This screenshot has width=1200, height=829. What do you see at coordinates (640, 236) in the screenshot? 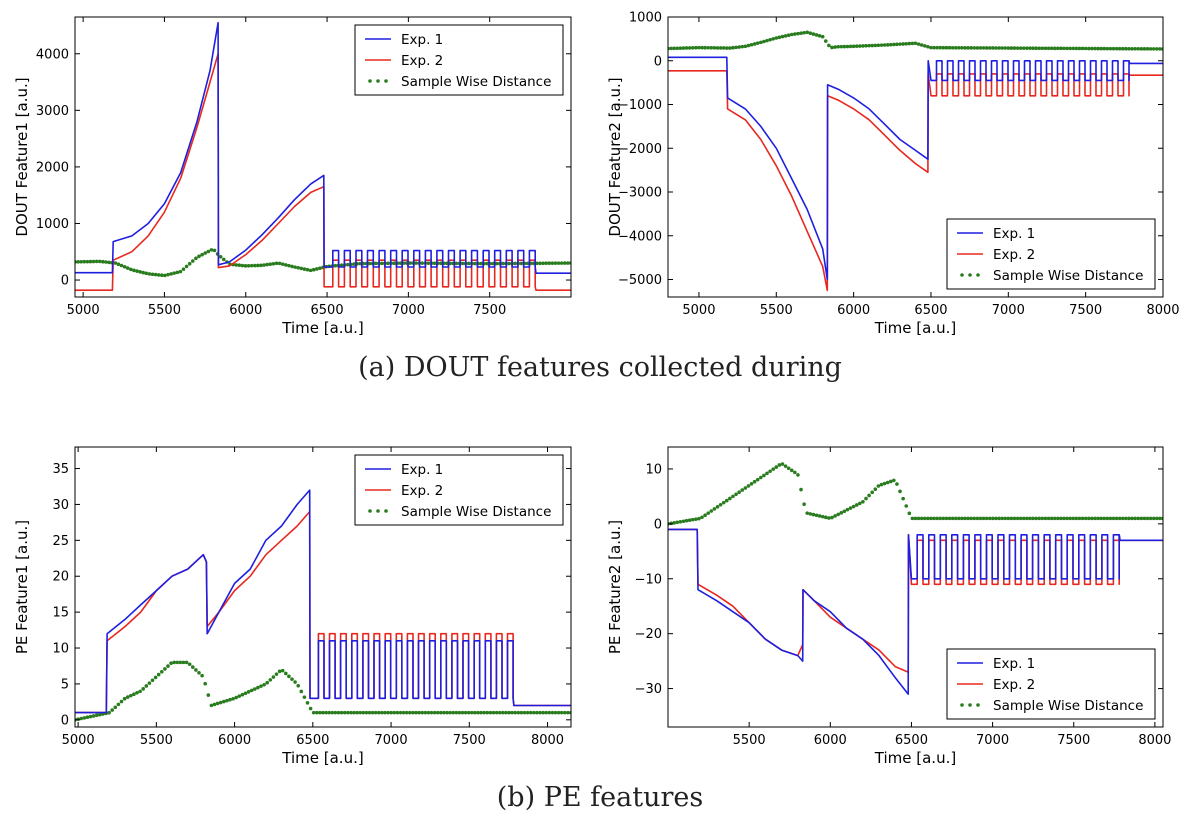
I see `y-tick-label: −4000` at bounding box center [640, 236].